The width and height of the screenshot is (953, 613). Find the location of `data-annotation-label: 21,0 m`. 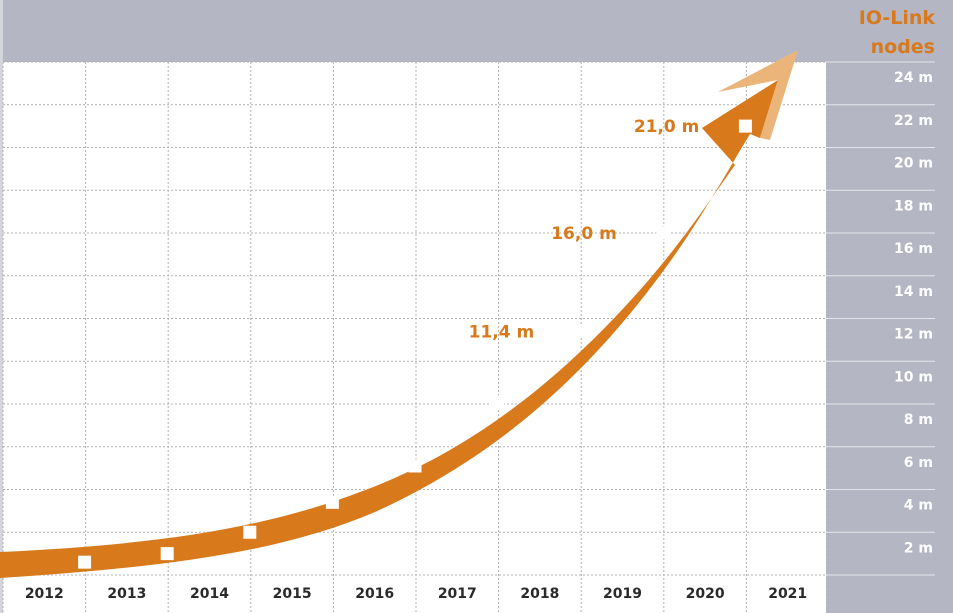

data-annotation-label: 21,0 m is located at coordinates (667, 127).